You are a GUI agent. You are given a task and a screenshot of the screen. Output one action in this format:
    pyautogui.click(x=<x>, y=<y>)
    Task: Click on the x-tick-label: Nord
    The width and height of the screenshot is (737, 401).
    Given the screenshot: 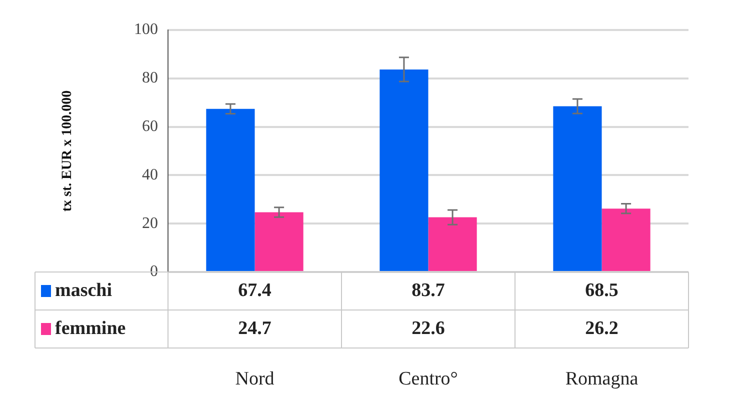 What is the action you would take?
    pyautogui.click(x=255, y=379)
    